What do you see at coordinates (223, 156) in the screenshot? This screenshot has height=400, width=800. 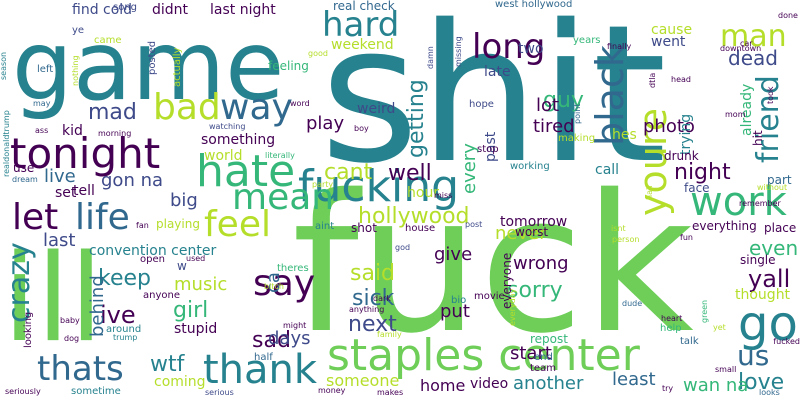 I see `cloud-word: world` at bounding box center [223, 156].